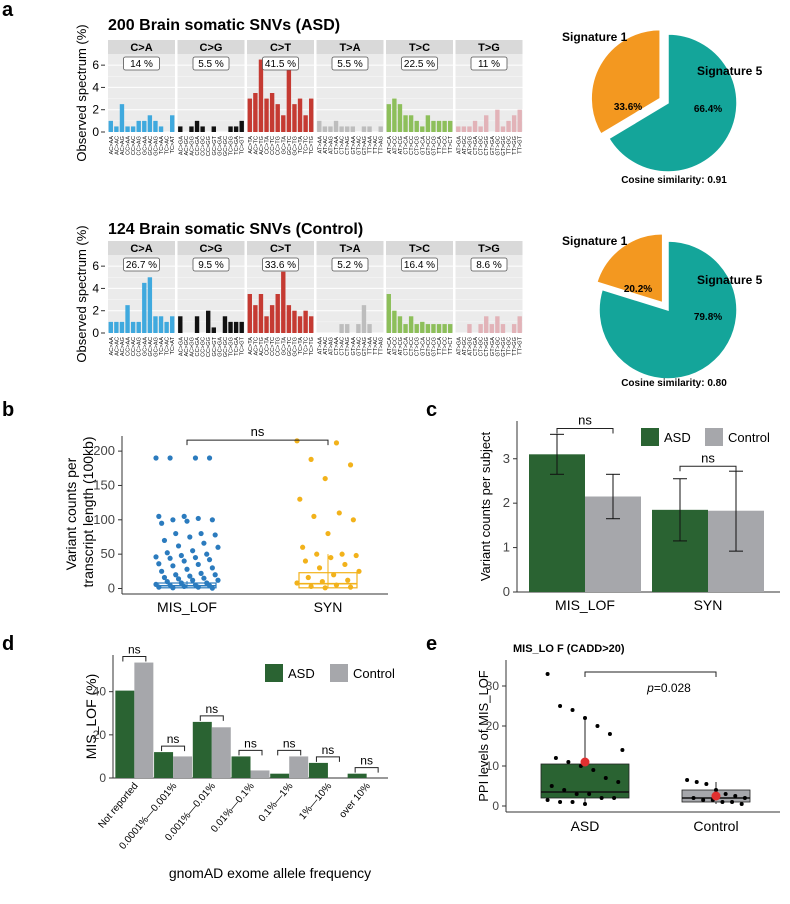 The image size is (790, 904). I want to click on p-value: =0.028, so click(672, 688).